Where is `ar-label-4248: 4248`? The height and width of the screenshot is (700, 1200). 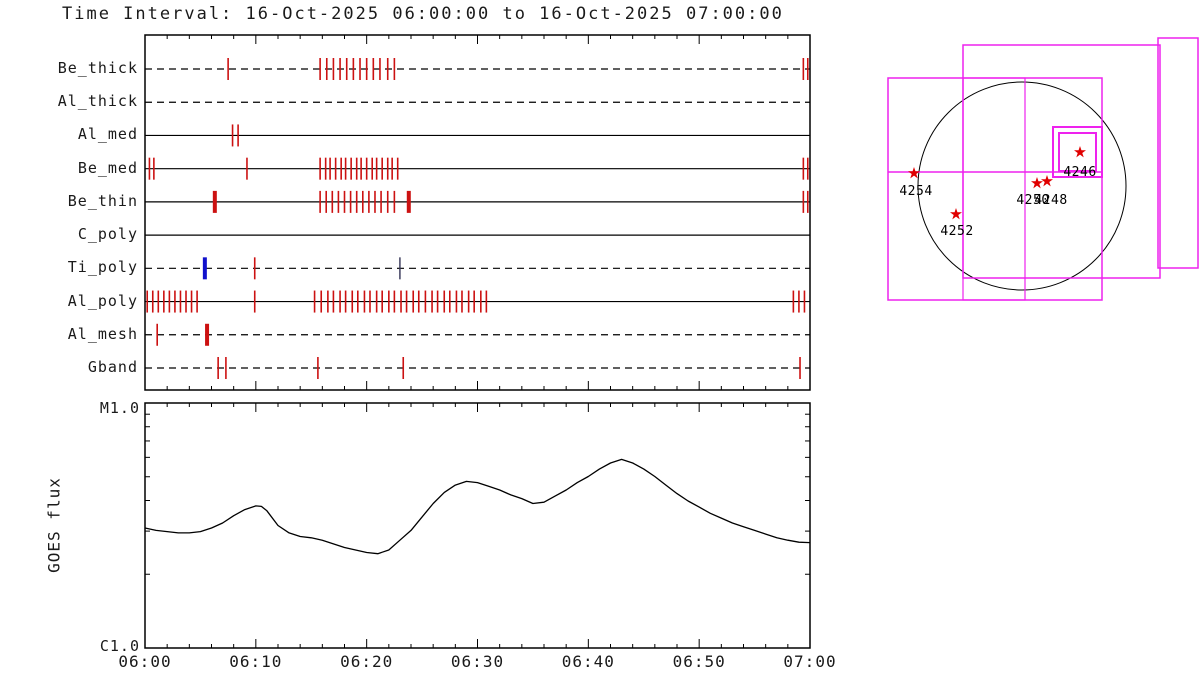 ar-label-4248: 4248 is located at coordinates (1051, 200).